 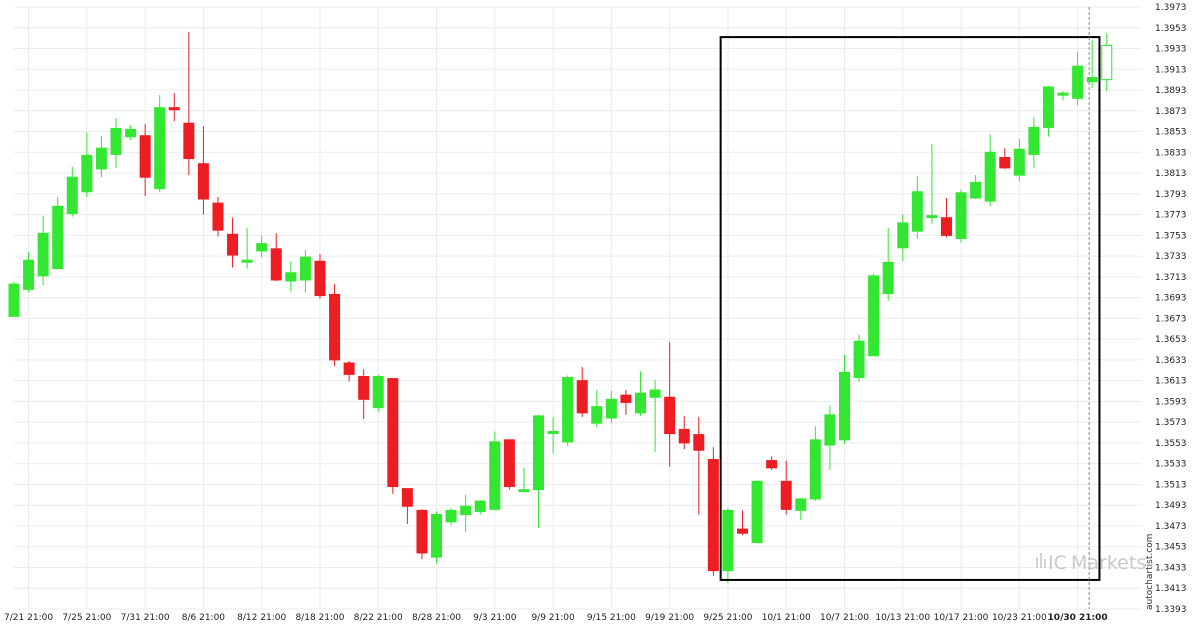 I want to click on y-tick-label: 1.3553, so click(x=1171, y=444).